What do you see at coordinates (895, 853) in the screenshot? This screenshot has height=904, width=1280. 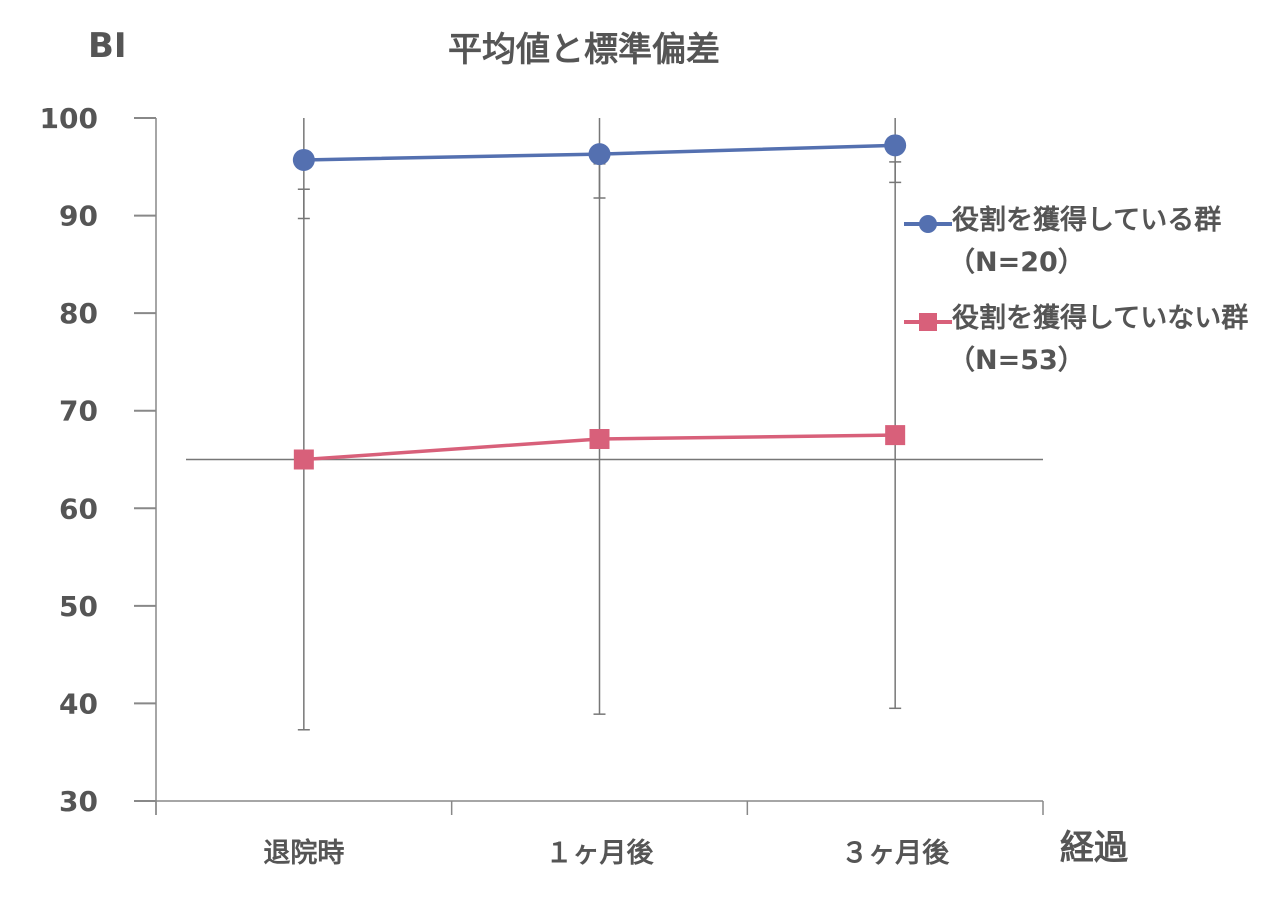 I see `x-tick-label: ３ヶ月後` at bounding box center [895, 853].